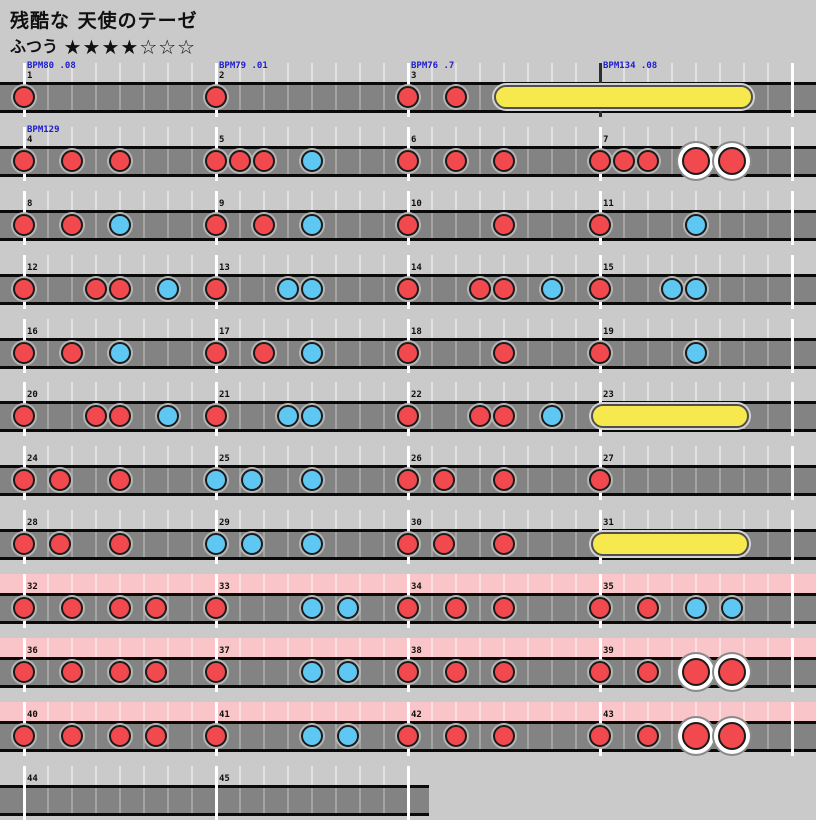 The height and width of the screenshot is (820, 816). I want to click on measure-number: 32, so click(32, 587).